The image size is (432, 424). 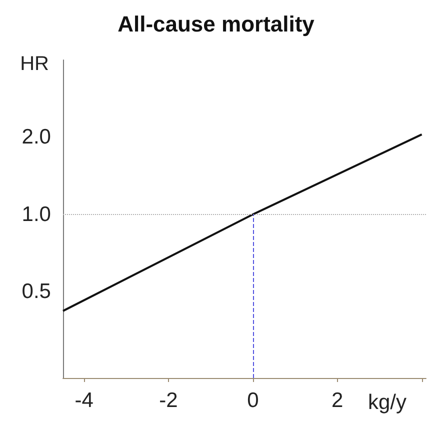 What do you see at coordinates (36, 292) in the screenshot?
I see `y-tick-label: 0.5` at bounding box center [36, 292].